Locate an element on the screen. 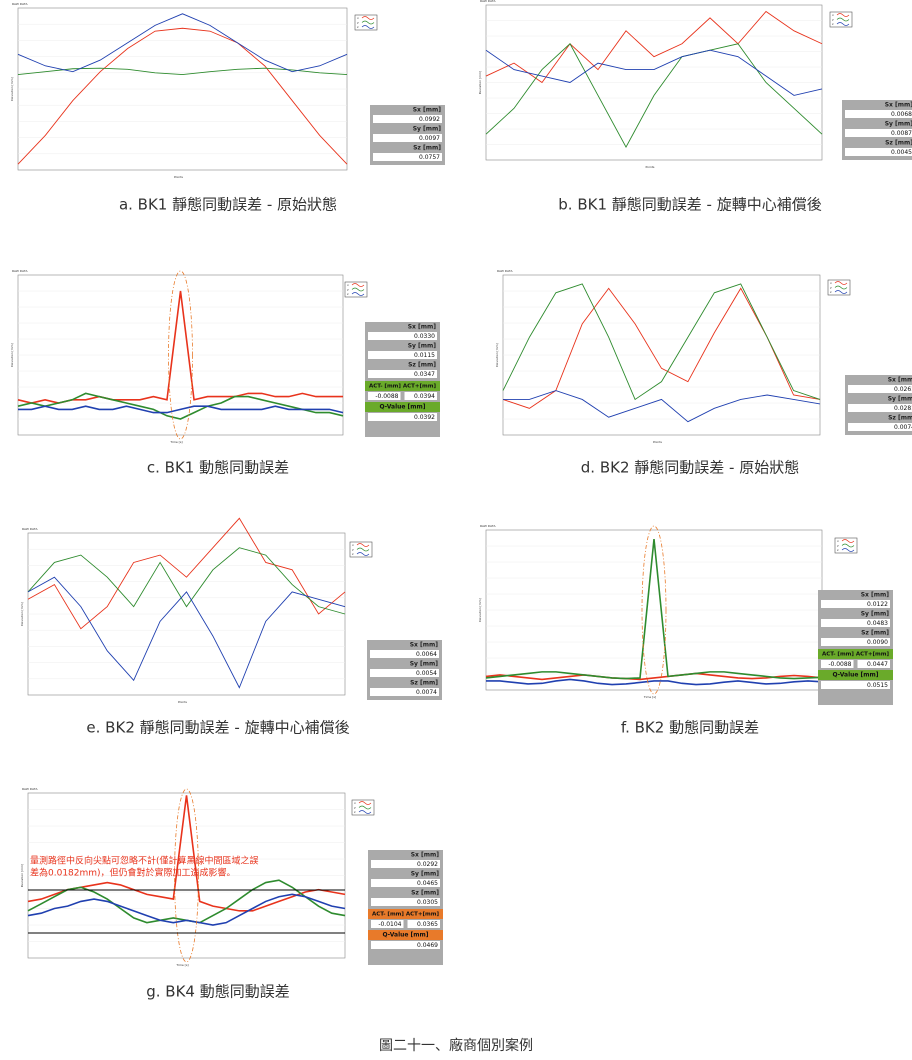  panel-caption: b. BK1 靜態同動誤差 - 旋轉中心補償後 is located at coordinates (689, 205).